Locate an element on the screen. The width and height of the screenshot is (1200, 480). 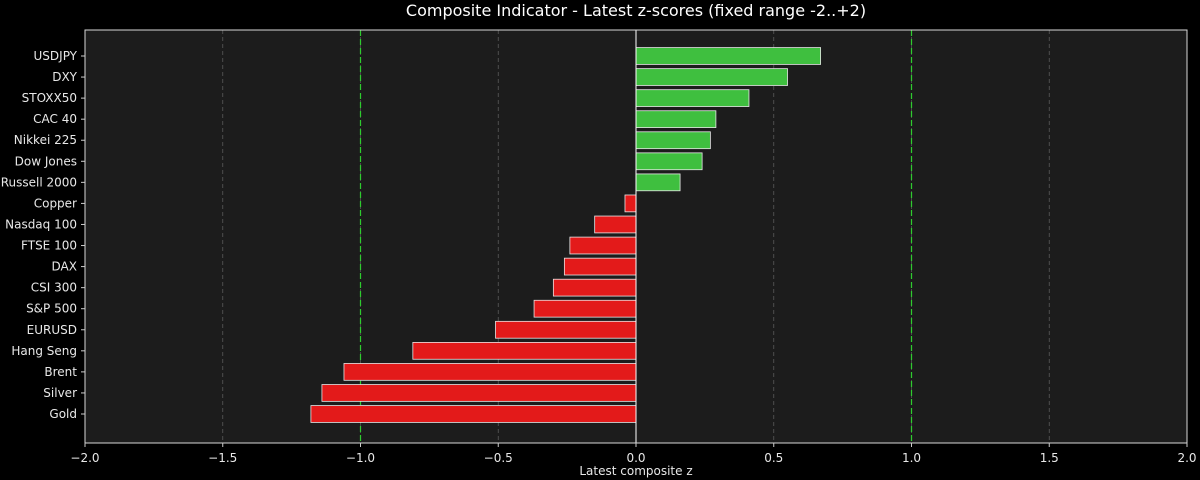
y-tick-label: USDJPY is located at coordinates (56, 56).